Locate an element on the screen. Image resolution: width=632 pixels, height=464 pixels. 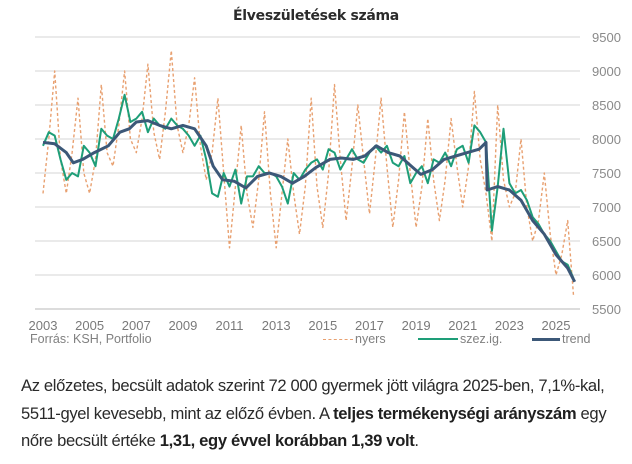
x-tick-label: 2007 is located at coordinates (136, 324).